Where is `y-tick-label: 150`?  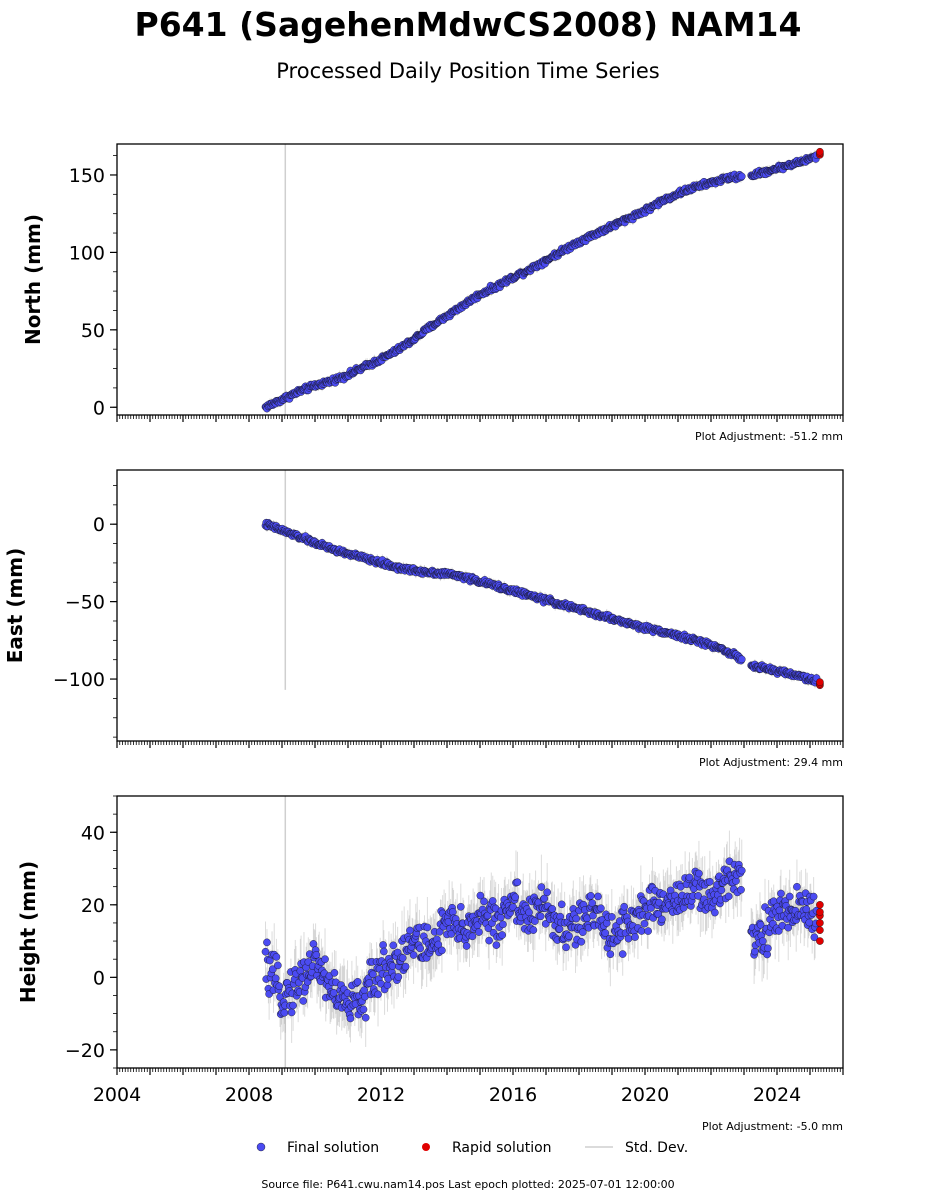 y-tick-label: 150 is located at coordinates (87, 176).